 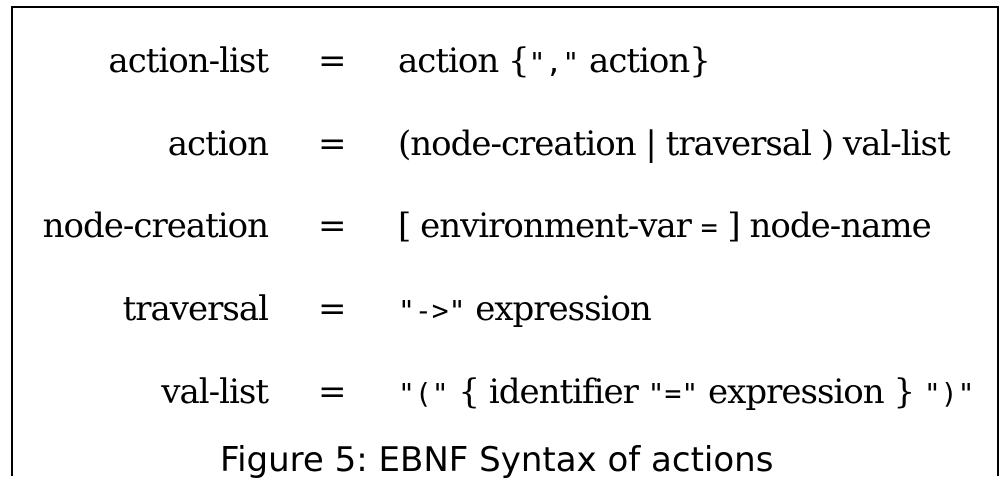 I want to click on rhs-text: [ environment-var, so click(x=549, y=226).